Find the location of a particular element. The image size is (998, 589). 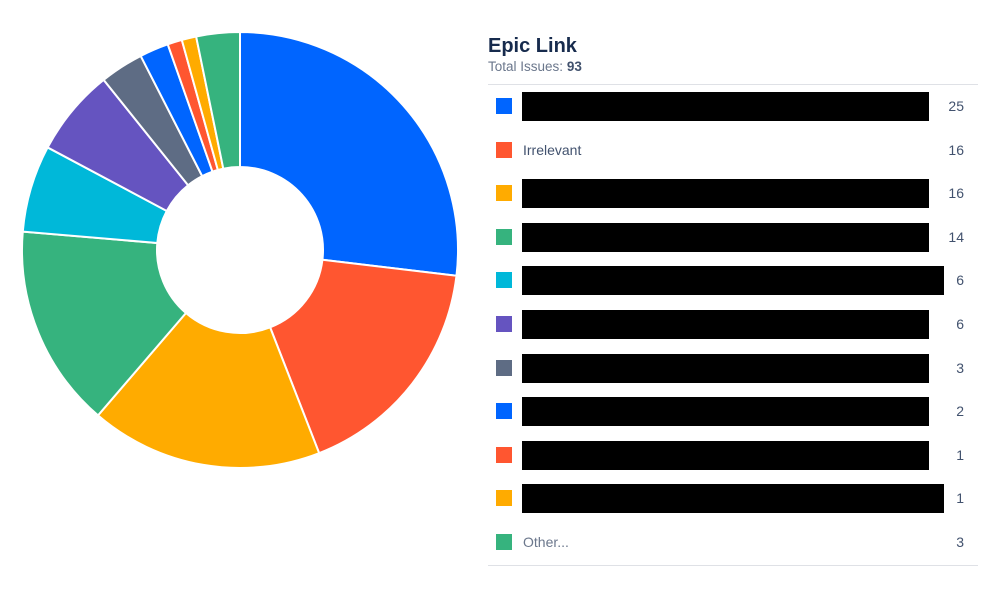

legend-count: 14 is located at coordinates (956, 236).